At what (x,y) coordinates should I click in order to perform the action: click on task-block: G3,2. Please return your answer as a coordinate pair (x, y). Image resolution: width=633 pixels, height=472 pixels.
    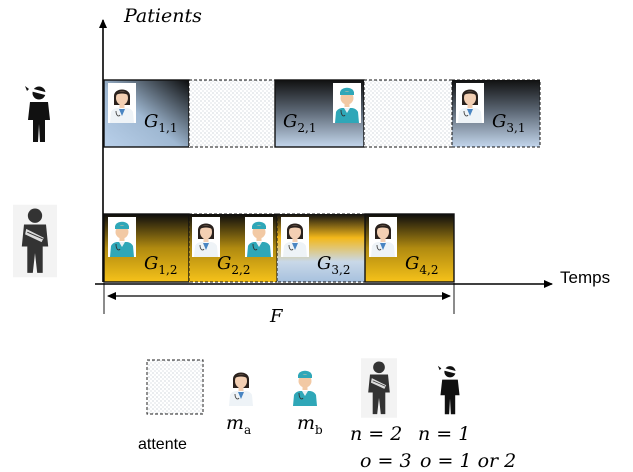
    Looking at the image, I should click on (321, 248).